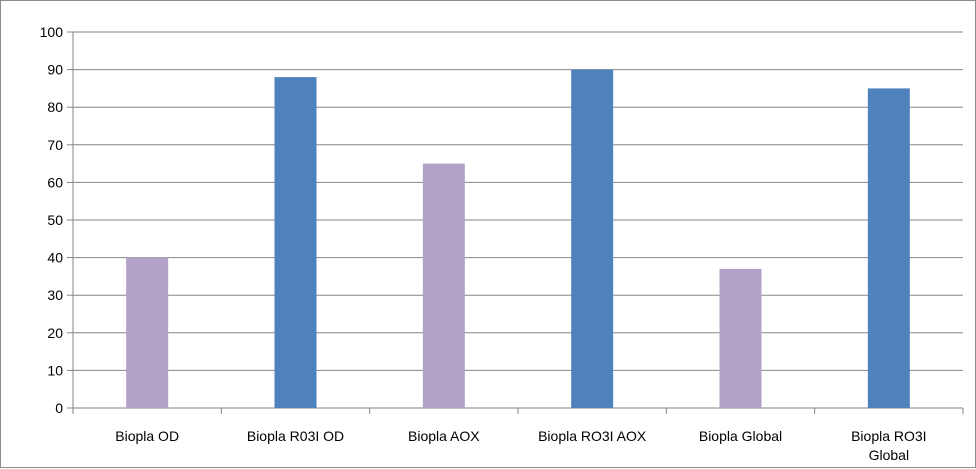 The height and width of the screenshot is (469, 976). Describe the element at coordinates (55, 370) in the screenshot. I see `y-tick-label: 10` at that location.